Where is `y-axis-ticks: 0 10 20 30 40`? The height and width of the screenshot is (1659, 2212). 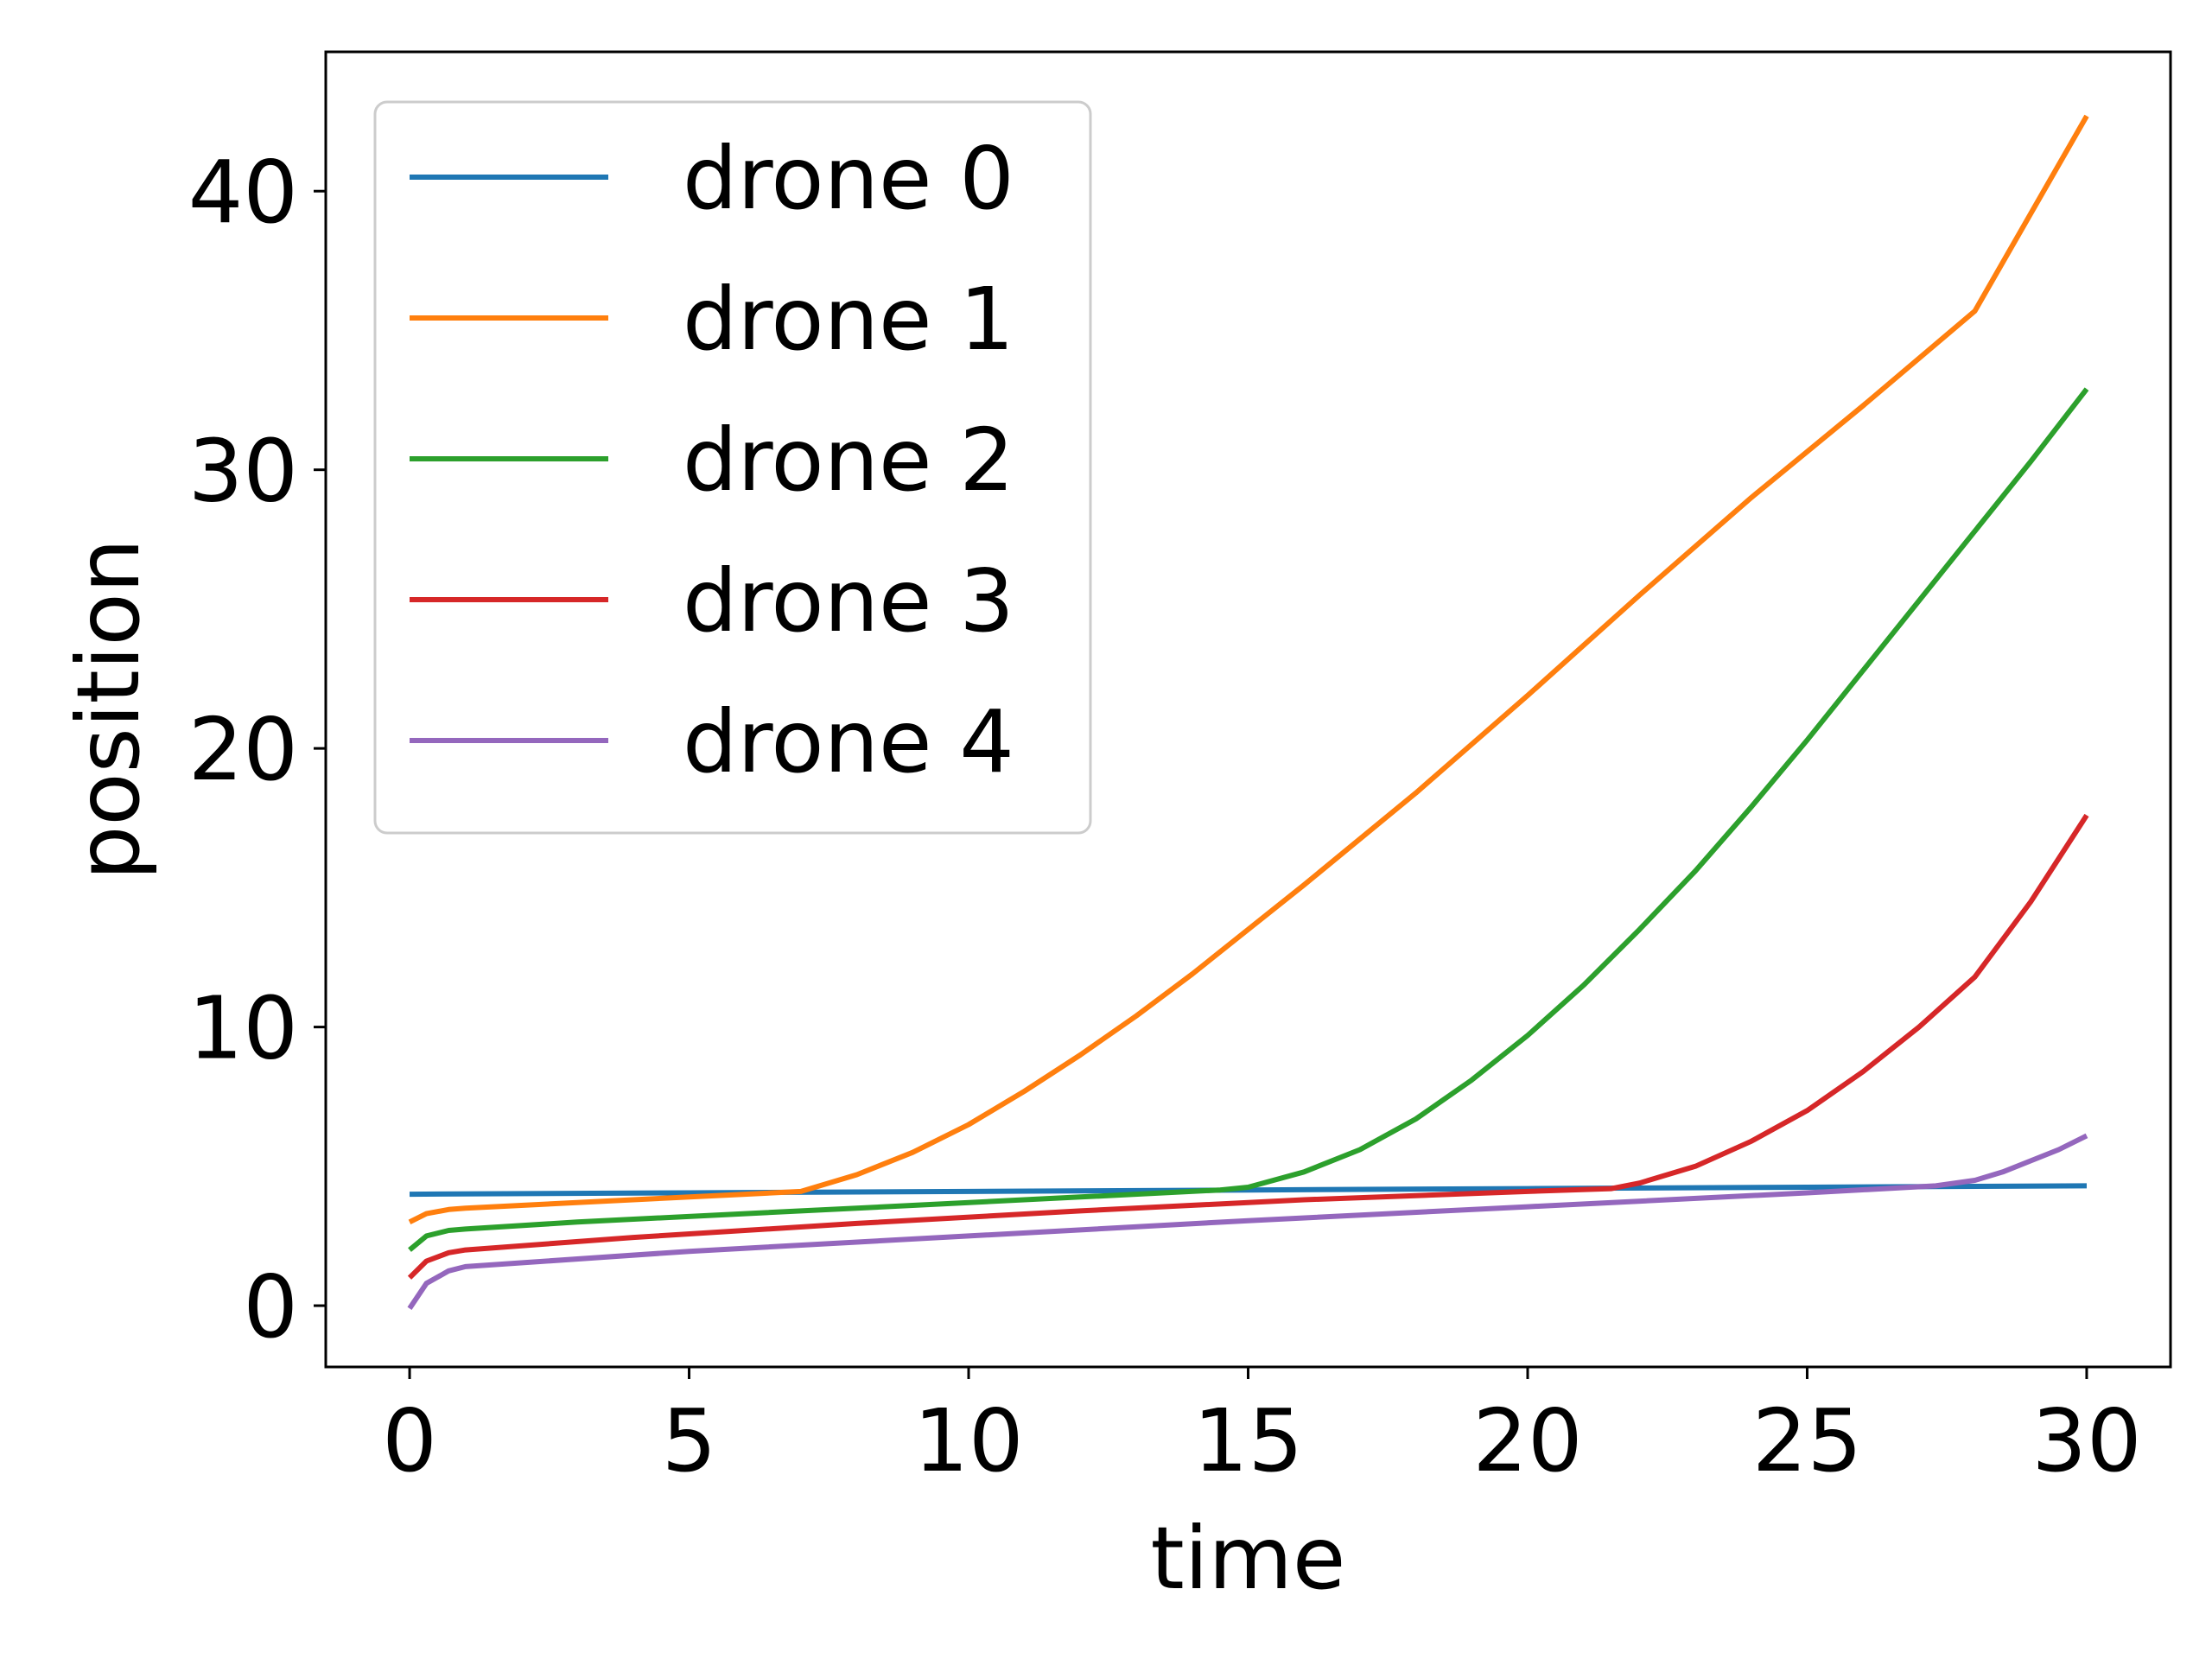
y-axis-ticks: 0 10 20 30 40 is located at coordinates (257, 749).